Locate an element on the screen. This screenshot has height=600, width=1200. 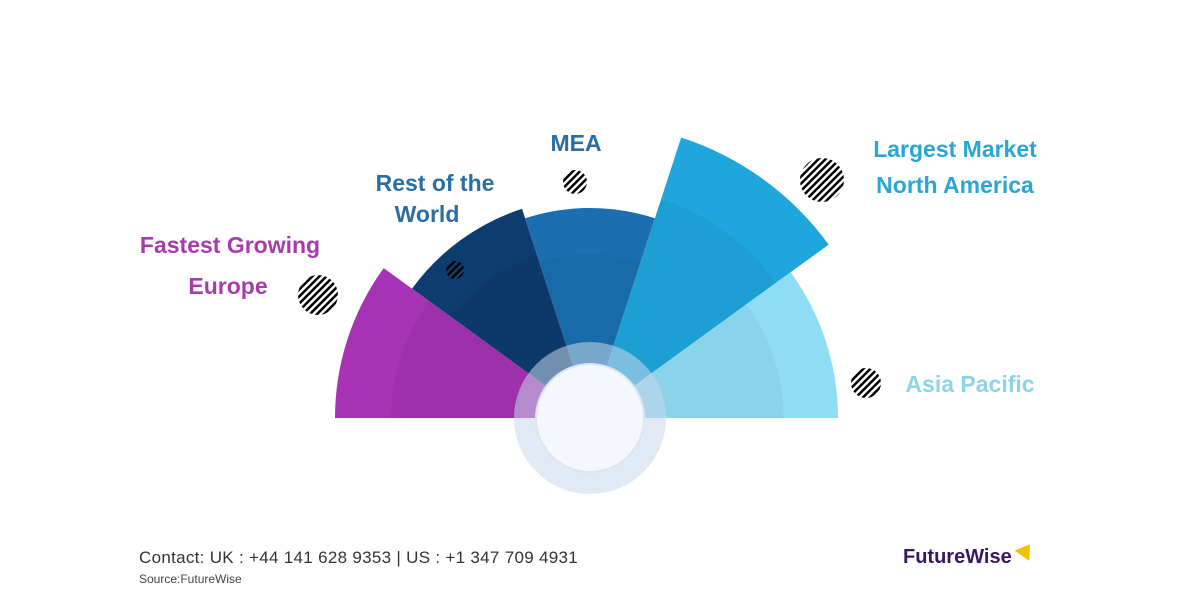
label-mea: MEA is located at coordinates (576, 143).